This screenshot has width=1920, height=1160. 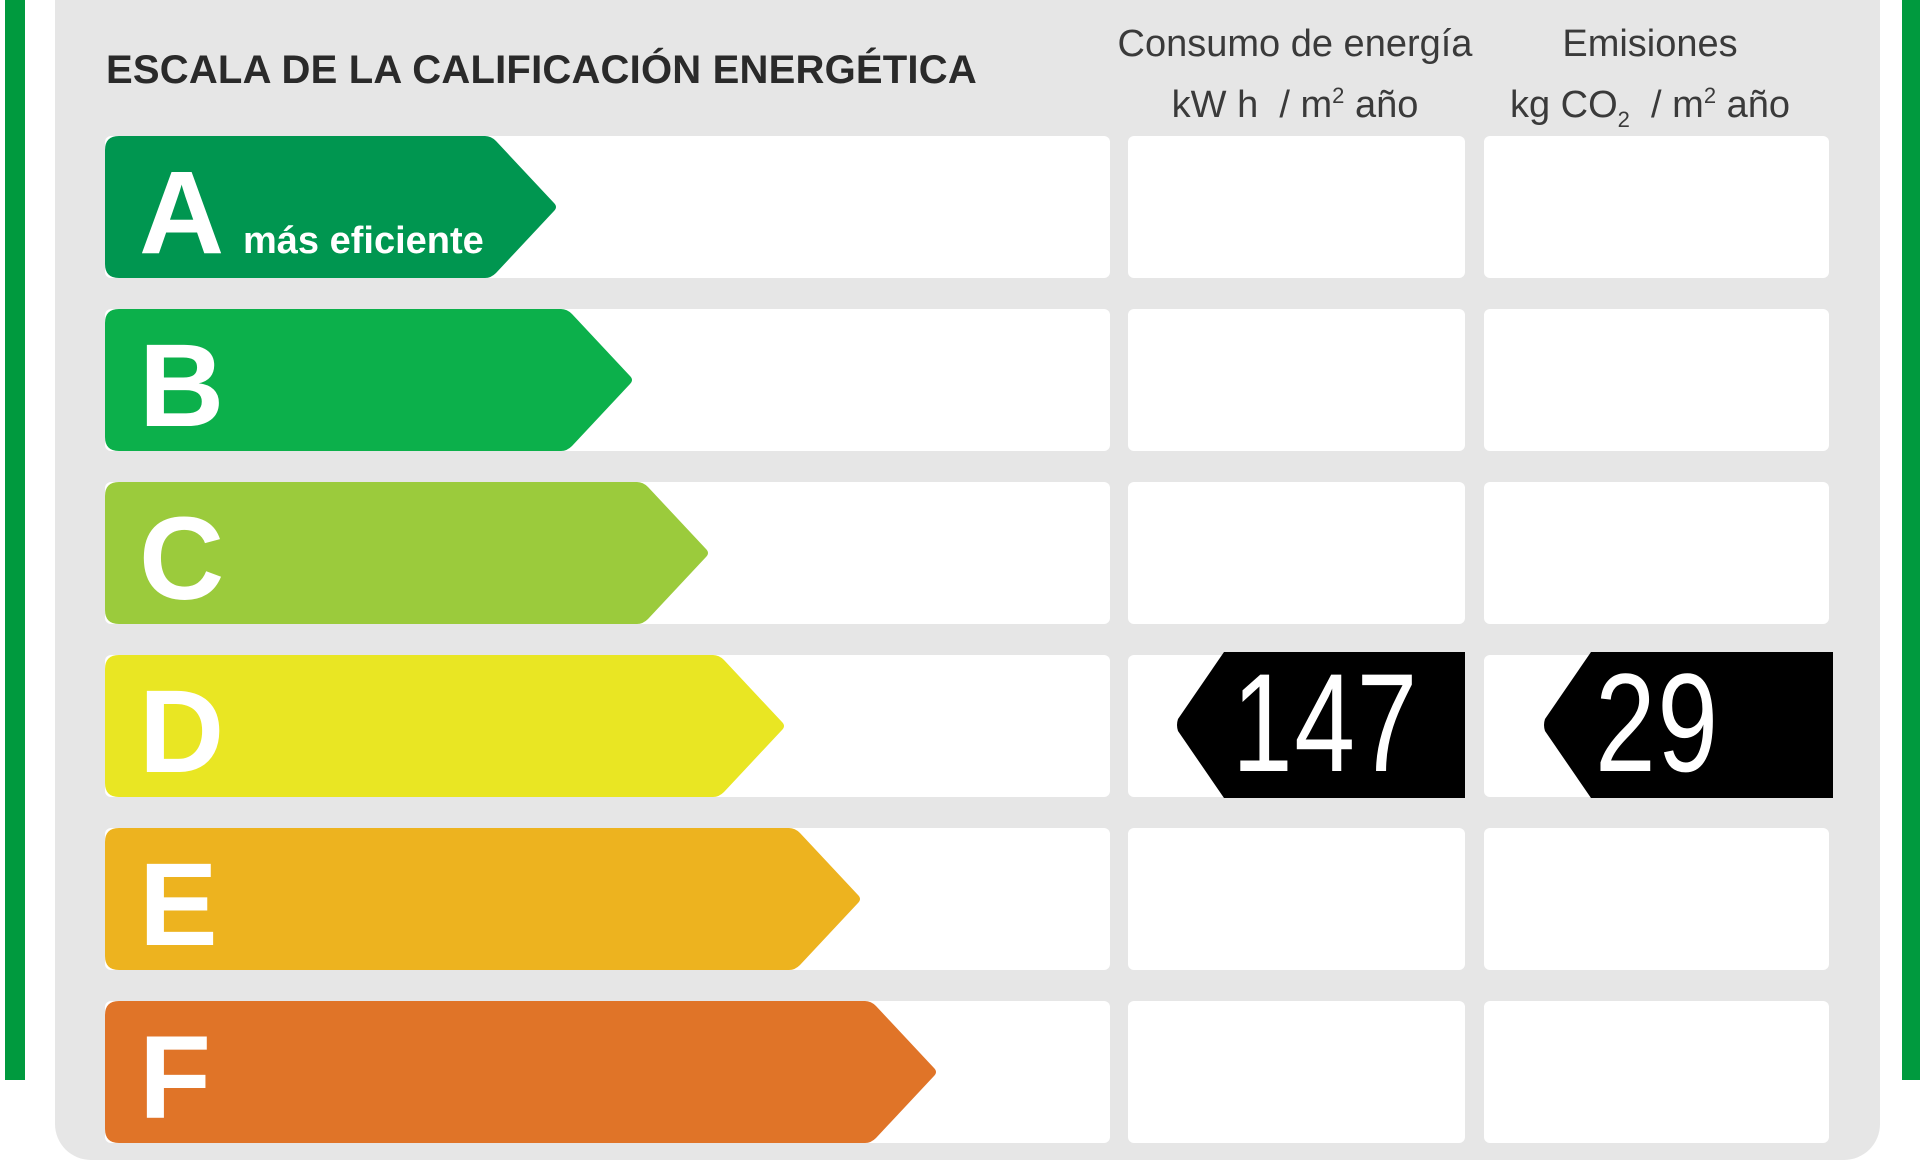 I want to click on rating-sublabel: más eficiente, so click(x=363, y=241).